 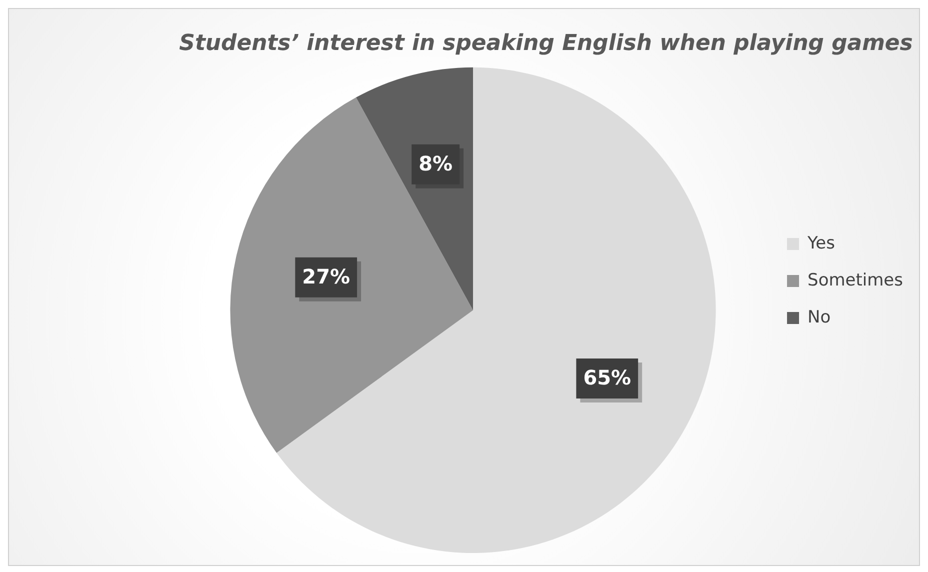 I want to click on legend-label: Sometimes, so click(x=856, y=280).